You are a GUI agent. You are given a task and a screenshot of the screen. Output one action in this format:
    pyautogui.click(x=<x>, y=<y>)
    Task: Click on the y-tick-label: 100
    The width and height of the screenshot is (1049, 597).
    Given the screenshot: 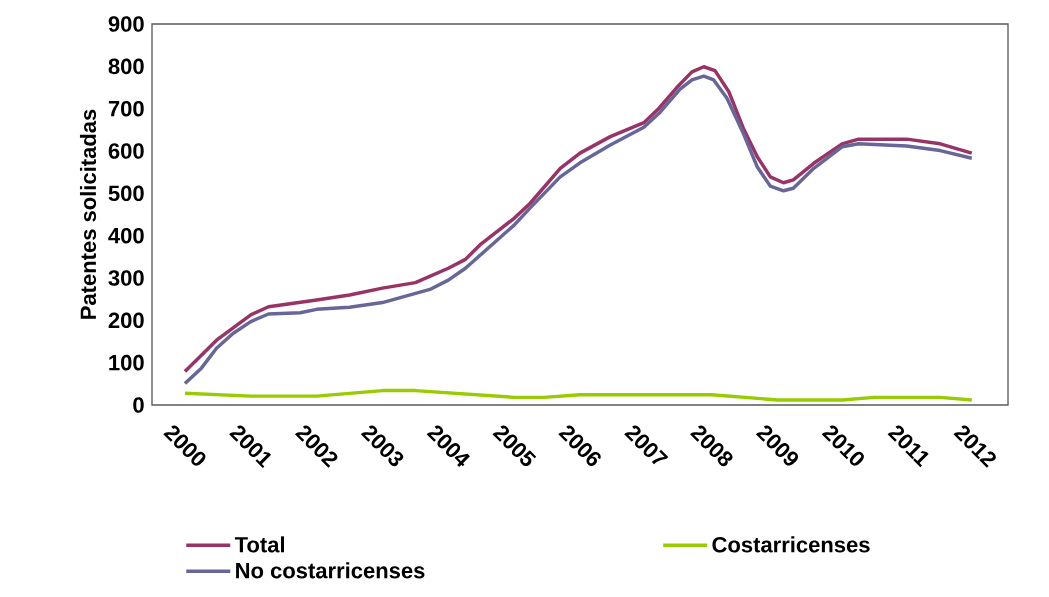 What is the action you would take?
    pyautogui.click(x=126, y=362)
    